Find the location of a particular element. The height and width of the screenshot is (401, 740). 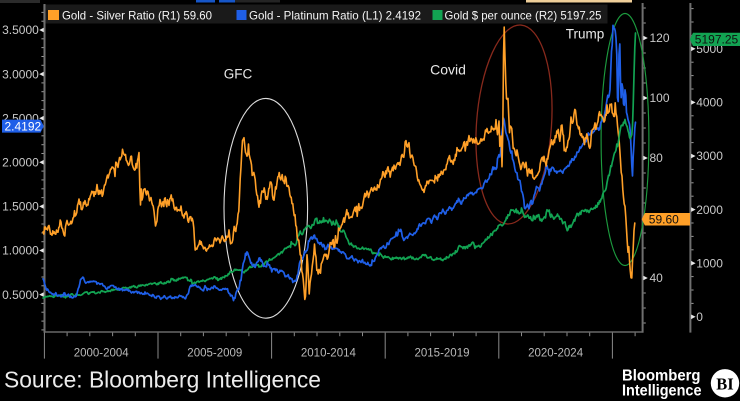

svg-text: 4000 is located at coordinates (709, 103).